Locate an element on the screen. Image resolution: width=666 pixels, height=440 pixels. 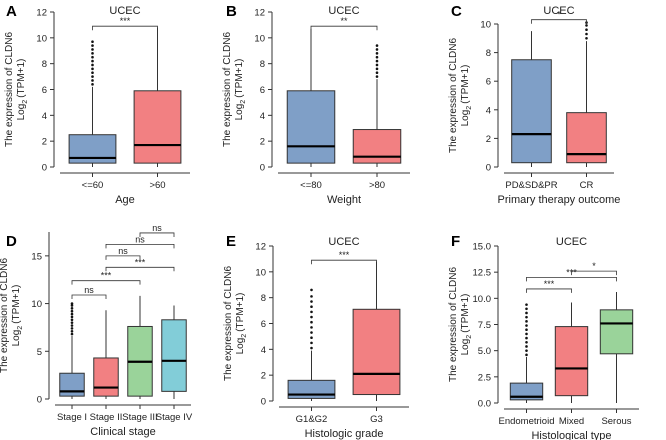
x-axis-label: Clinical stage is located at coordinates (122, 432).